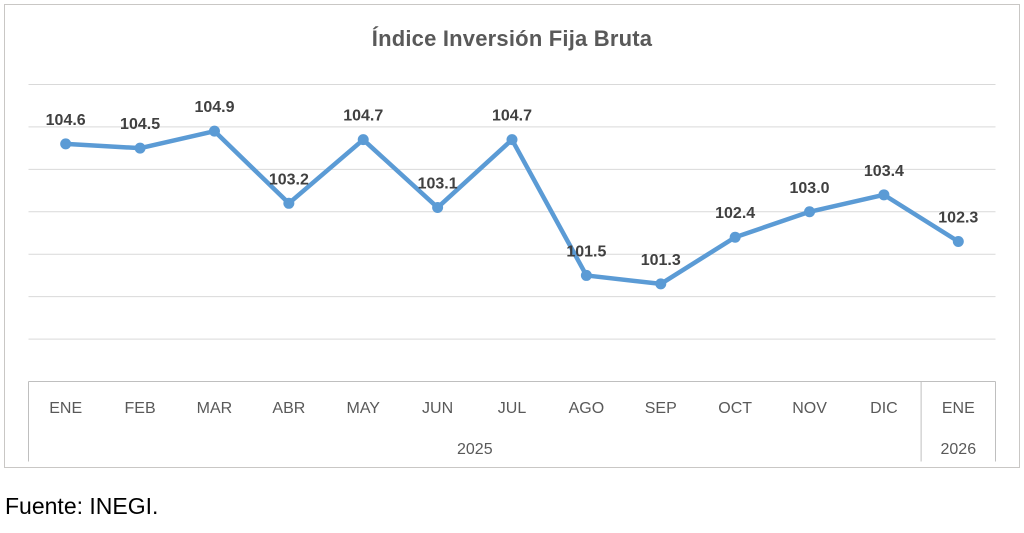  I want to click on x-tick-label: SEP, so click(661, 408).